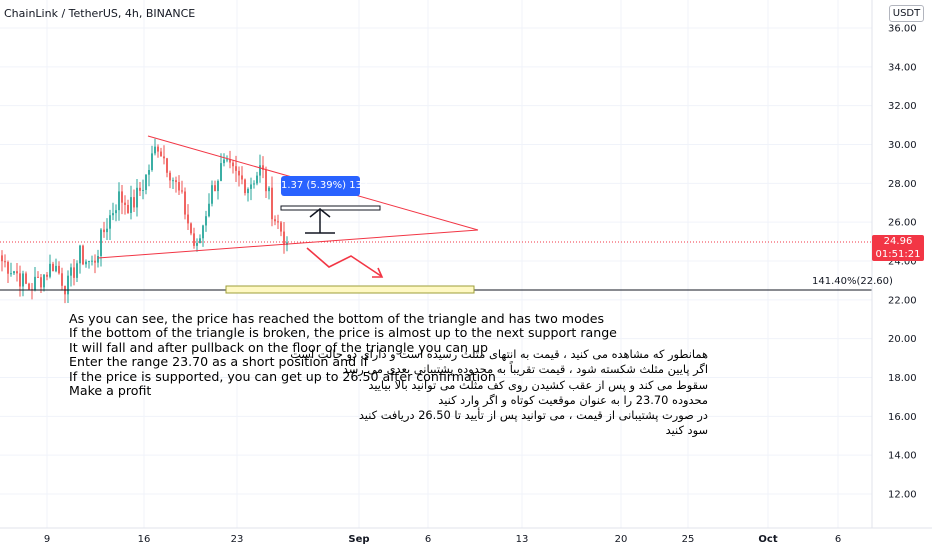  Describe the element at coordinates (344, 262) in the screenshot. I see `projection-path` at that location.